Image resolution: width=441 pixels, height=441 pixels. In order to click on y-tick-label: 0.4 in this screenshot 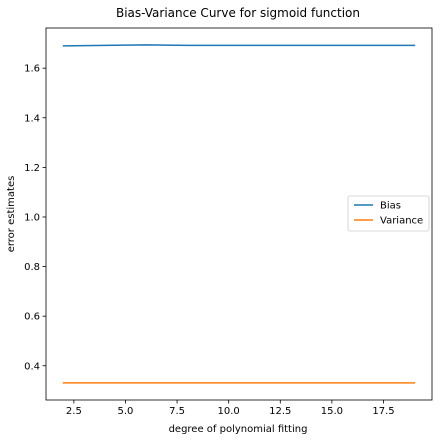, I will do `click(32, 366)`.